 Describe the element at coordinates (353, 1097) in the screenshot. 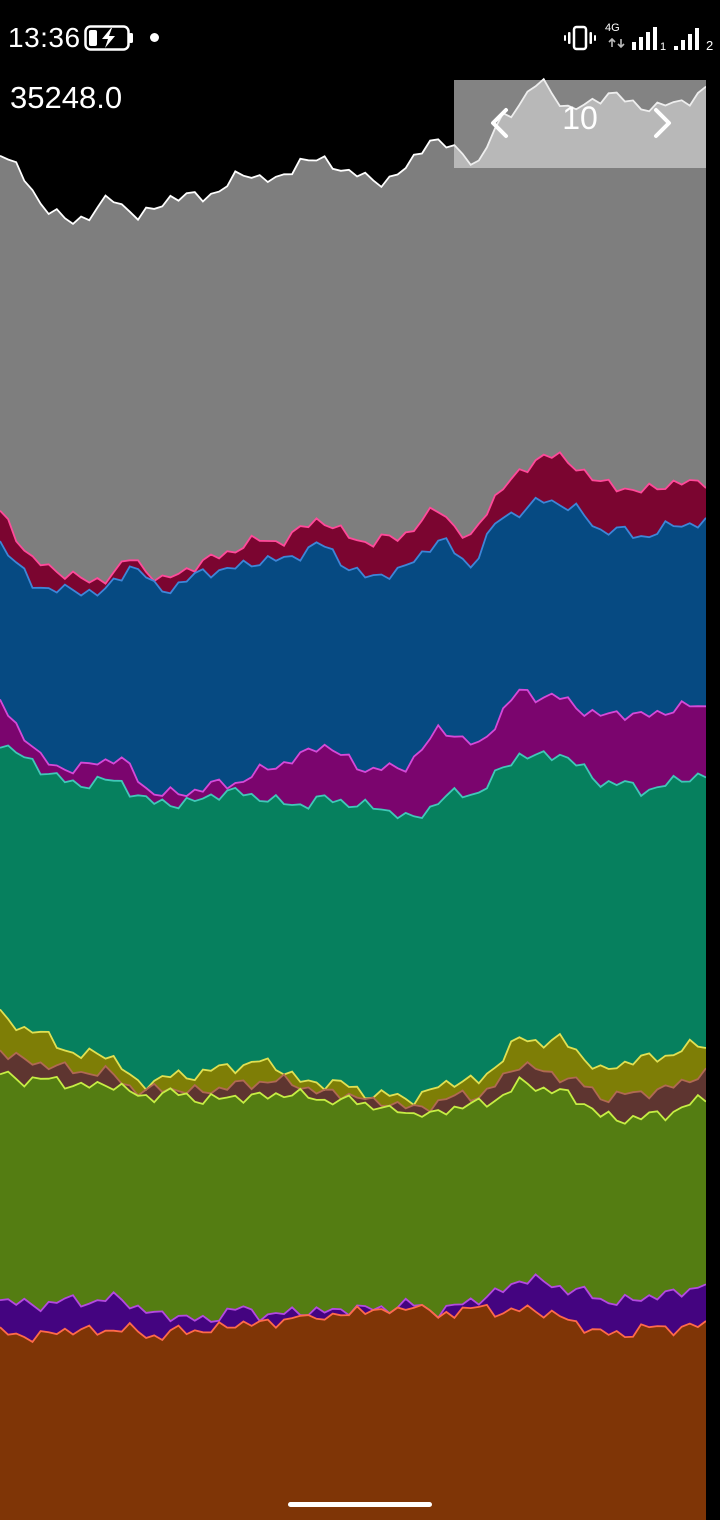

I see `series-line-green` at that location.